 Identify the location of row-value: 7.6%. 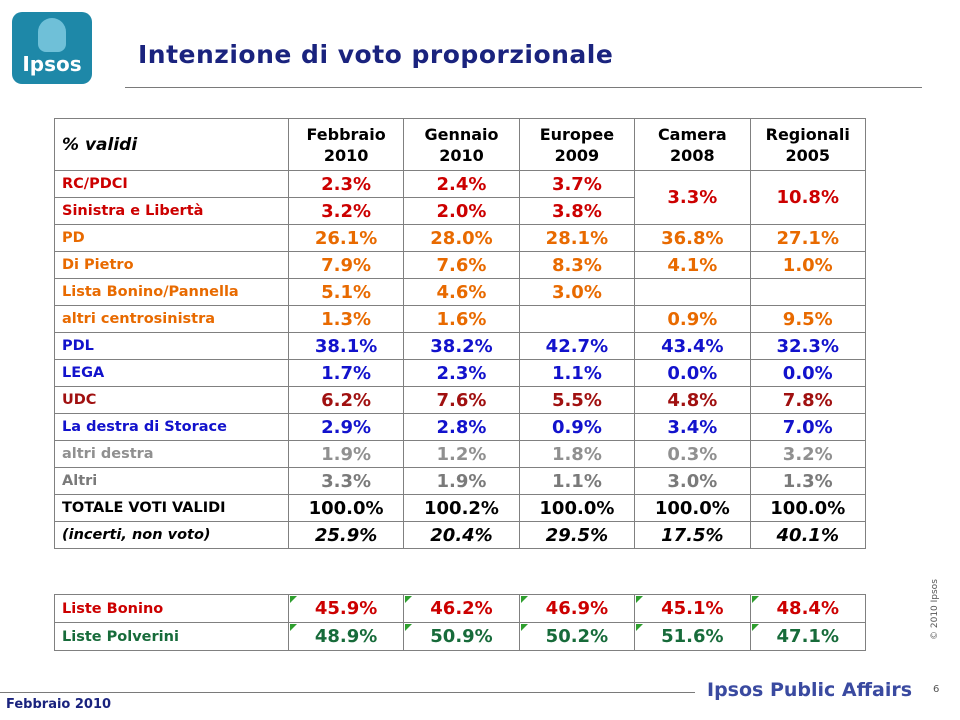
(461, 400).